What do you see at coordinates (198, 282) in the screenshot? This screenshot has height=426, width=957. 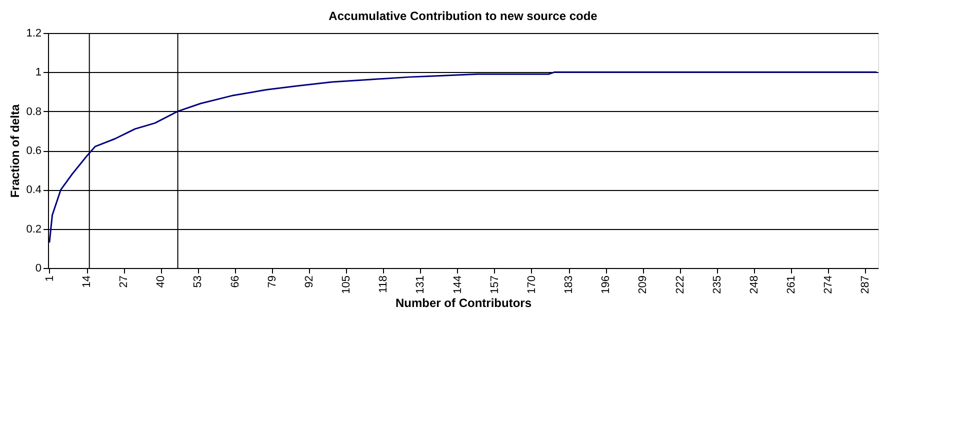 I see `x-tick-label: 53` at bounding box center [198, 282].